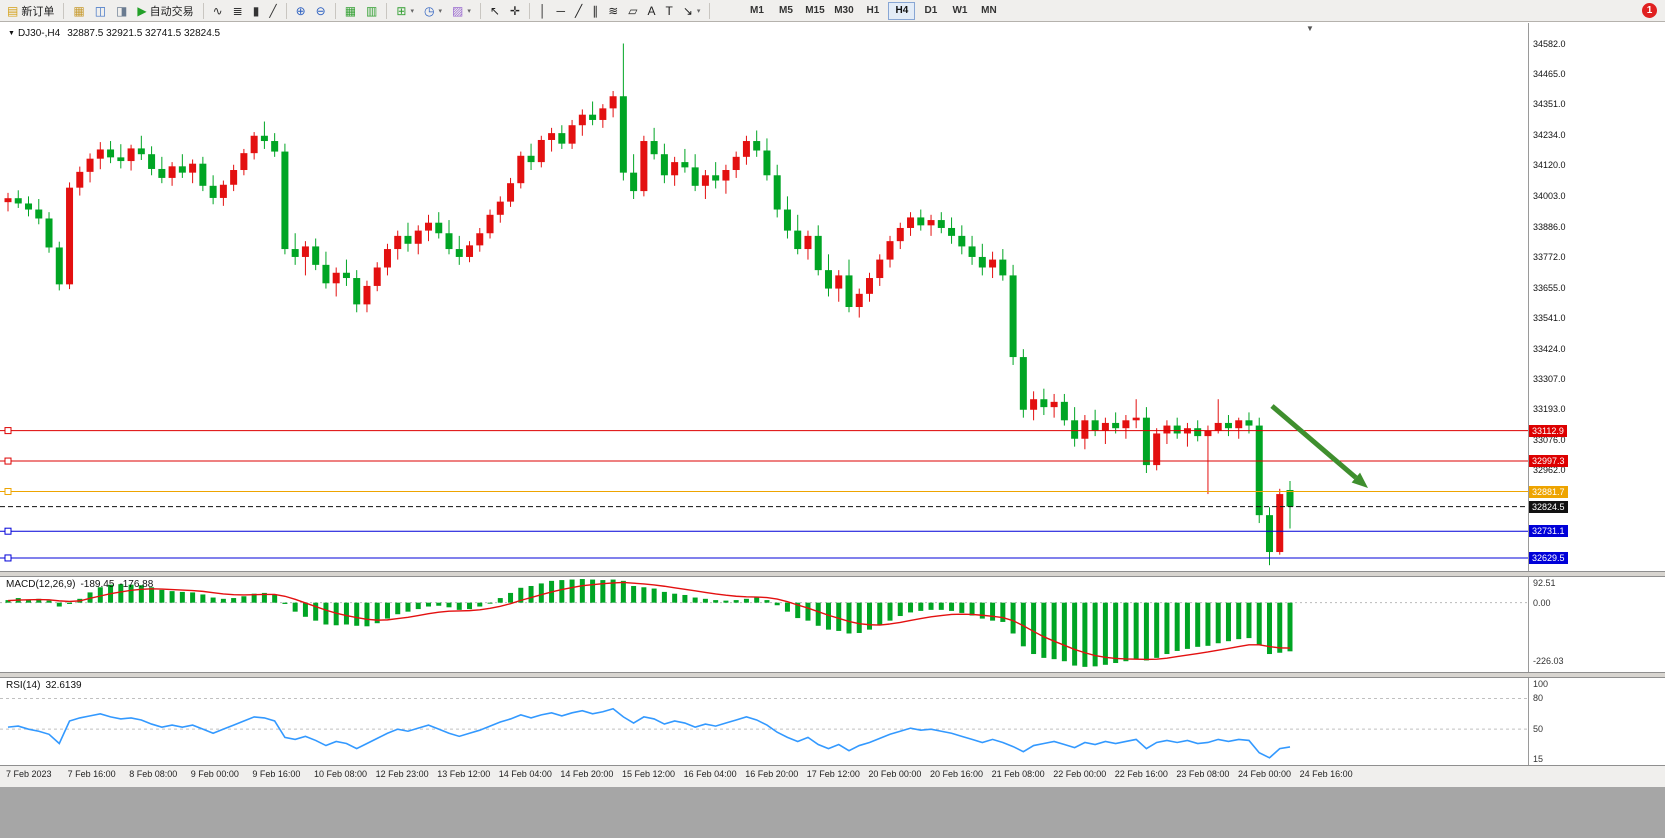  What do you see at coordinates (1541, 684) in the screenshot?
I see `rsi-axis-label: 100` at bounding box center [1541, 684].